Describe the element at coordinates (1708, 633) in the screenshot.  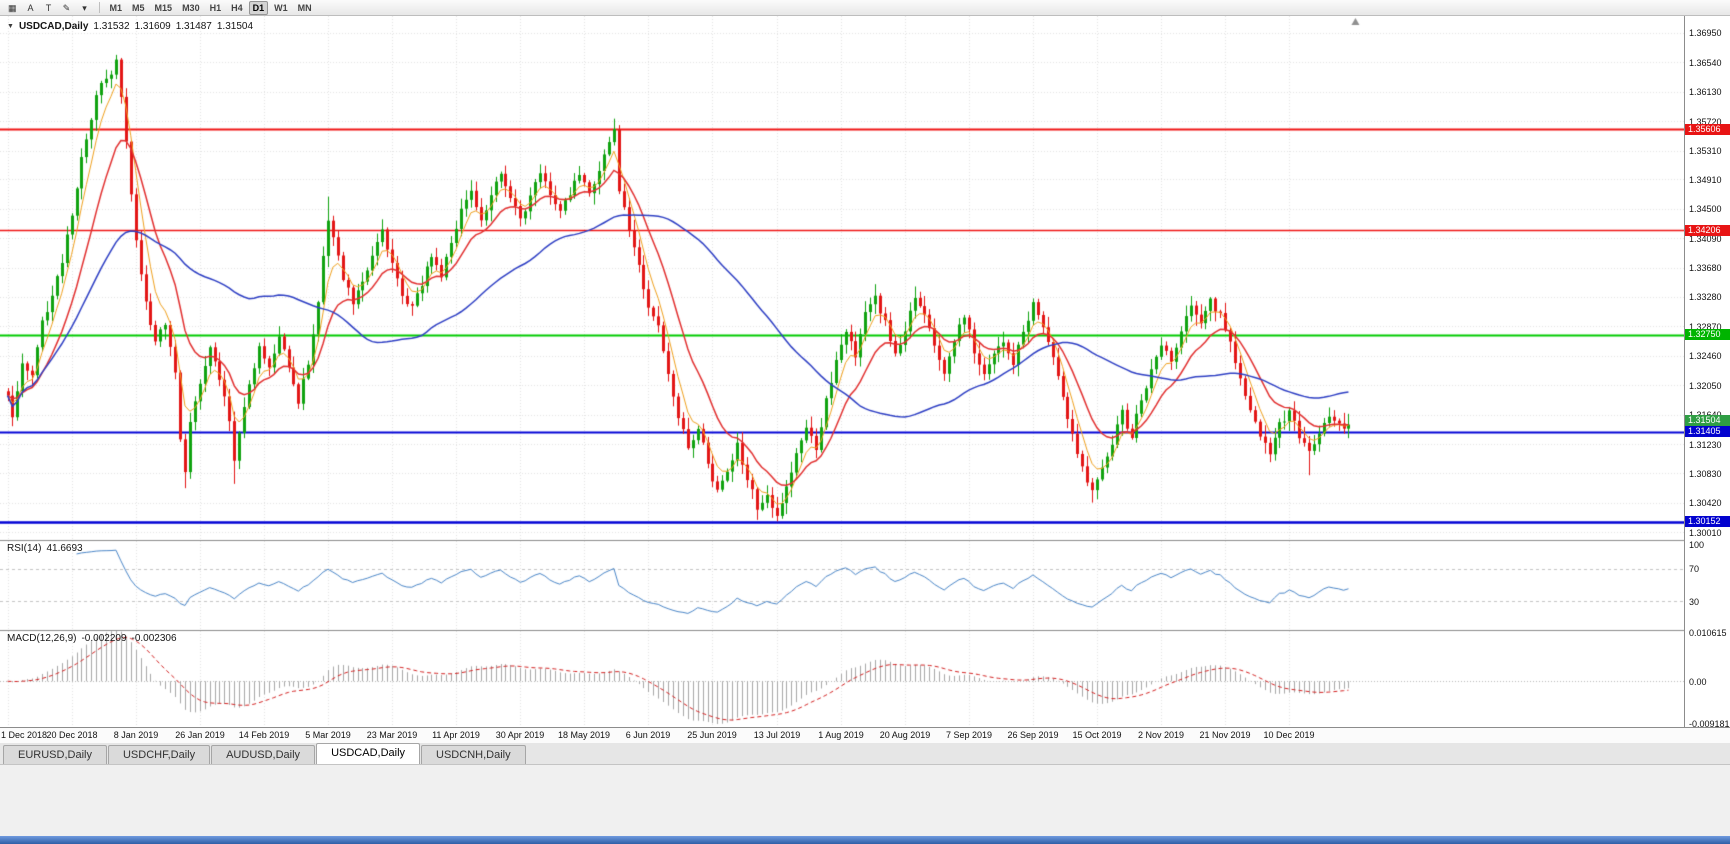
I see `macd-axis-tick: 0.010615` at that location.